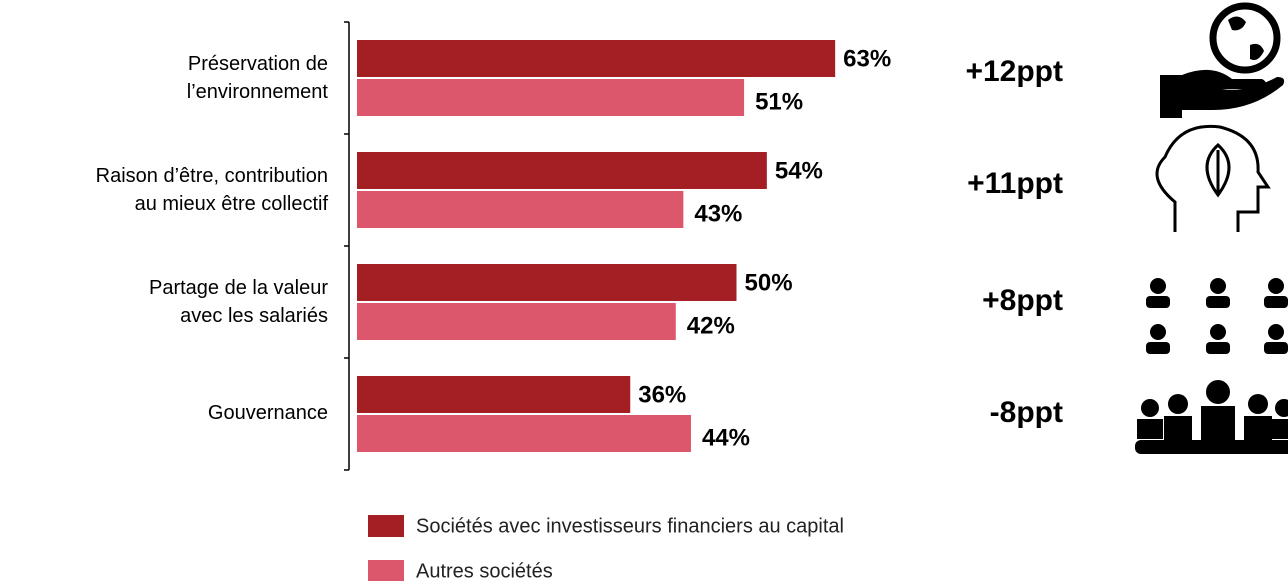 This screenshot has width=1288, height=581. Describe the element at coordinates (1211, 417) in the screenshot. I see `meeting-icon` at that location.